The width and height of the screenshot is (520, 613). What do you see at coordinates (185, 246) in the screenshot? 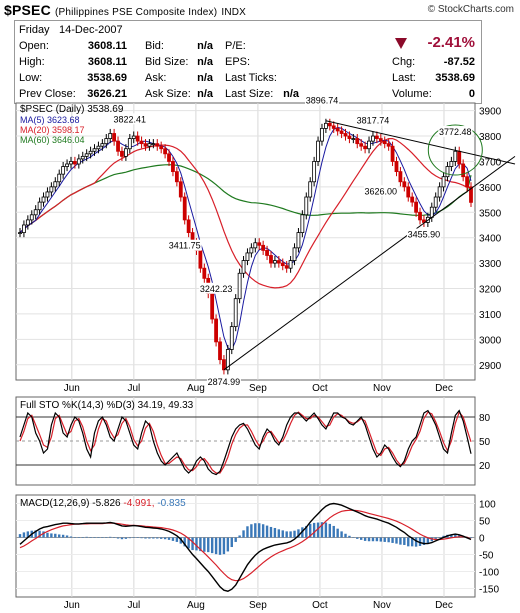
I see `price-annotation: 3411.75` at bounding box center [185, 246].